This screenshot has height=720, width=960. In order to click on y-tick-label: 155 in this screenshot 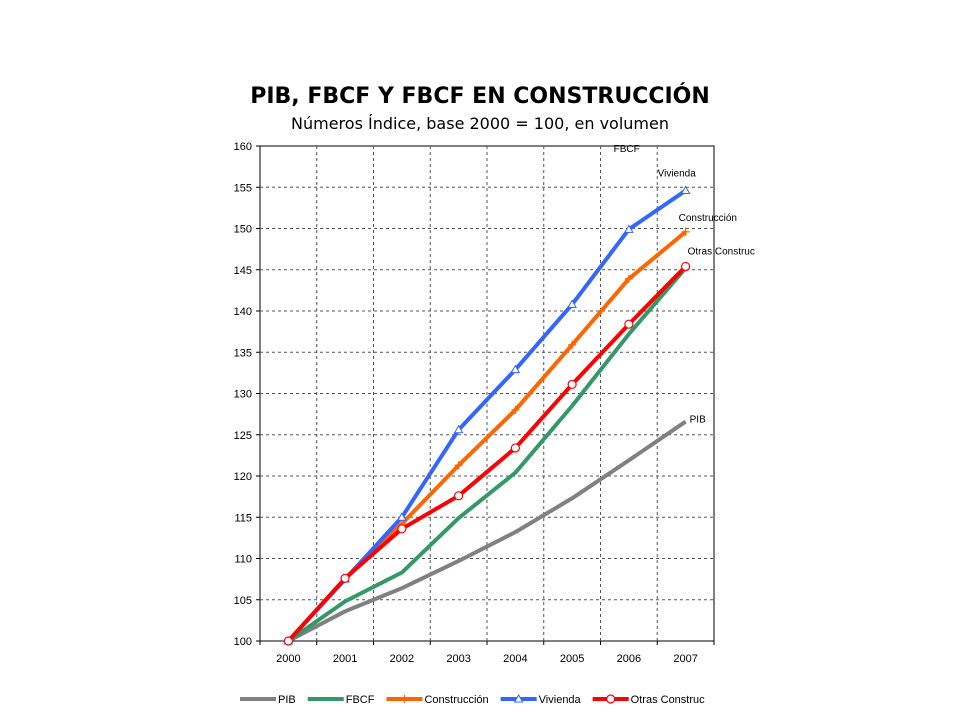, I will do `click(243, 188)`.